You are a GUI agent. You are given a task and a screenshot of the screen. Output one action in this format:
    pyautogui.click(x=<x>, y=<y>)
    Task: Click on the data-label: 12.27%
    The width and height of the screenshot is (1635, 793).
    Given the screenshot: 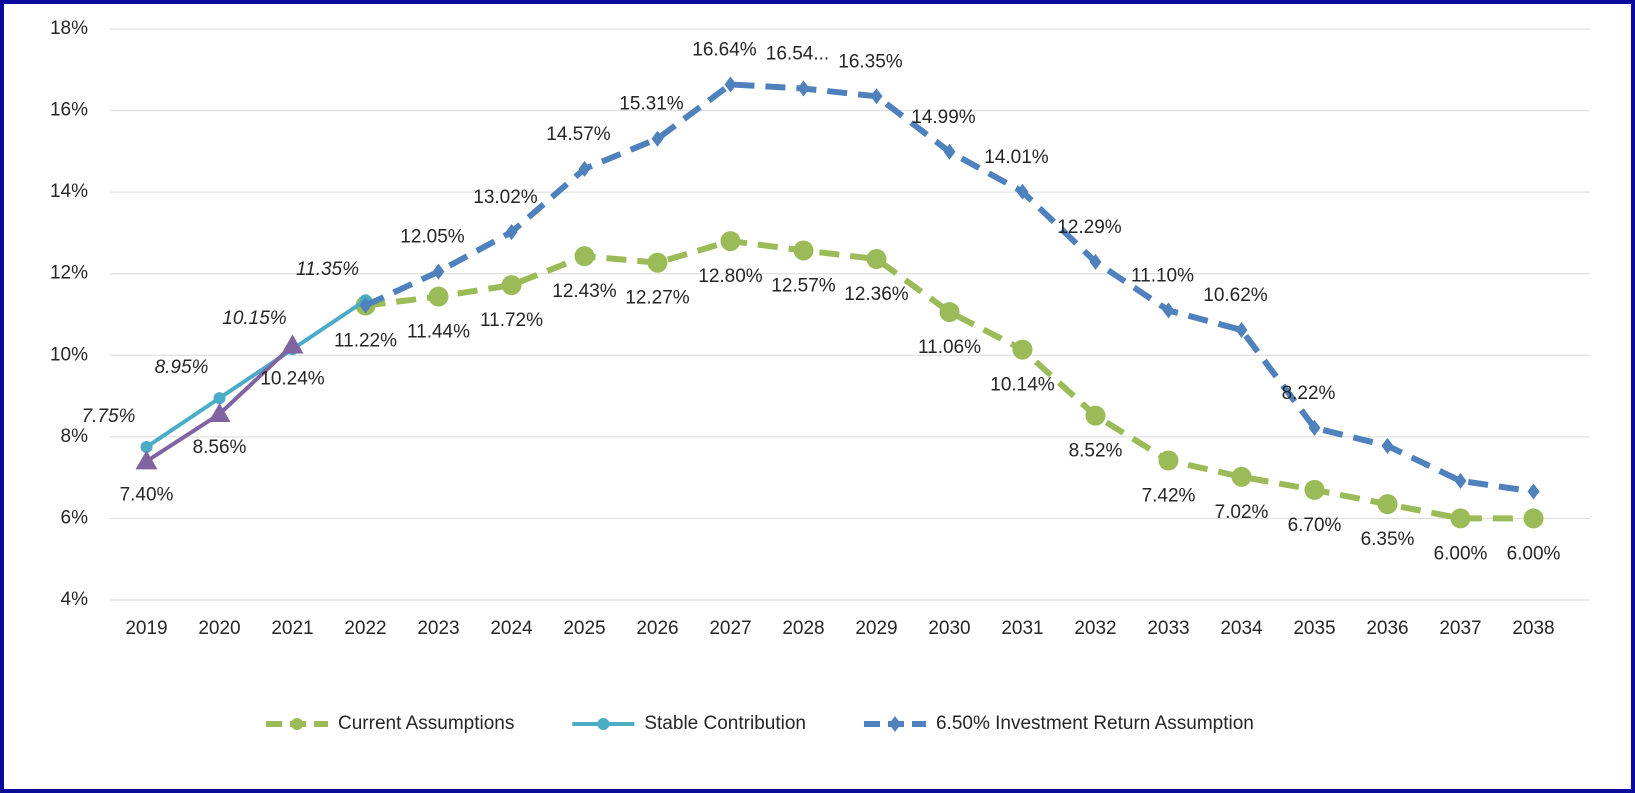 What is the action you would take?
    pyautogui.click(x=657, y=298)
    